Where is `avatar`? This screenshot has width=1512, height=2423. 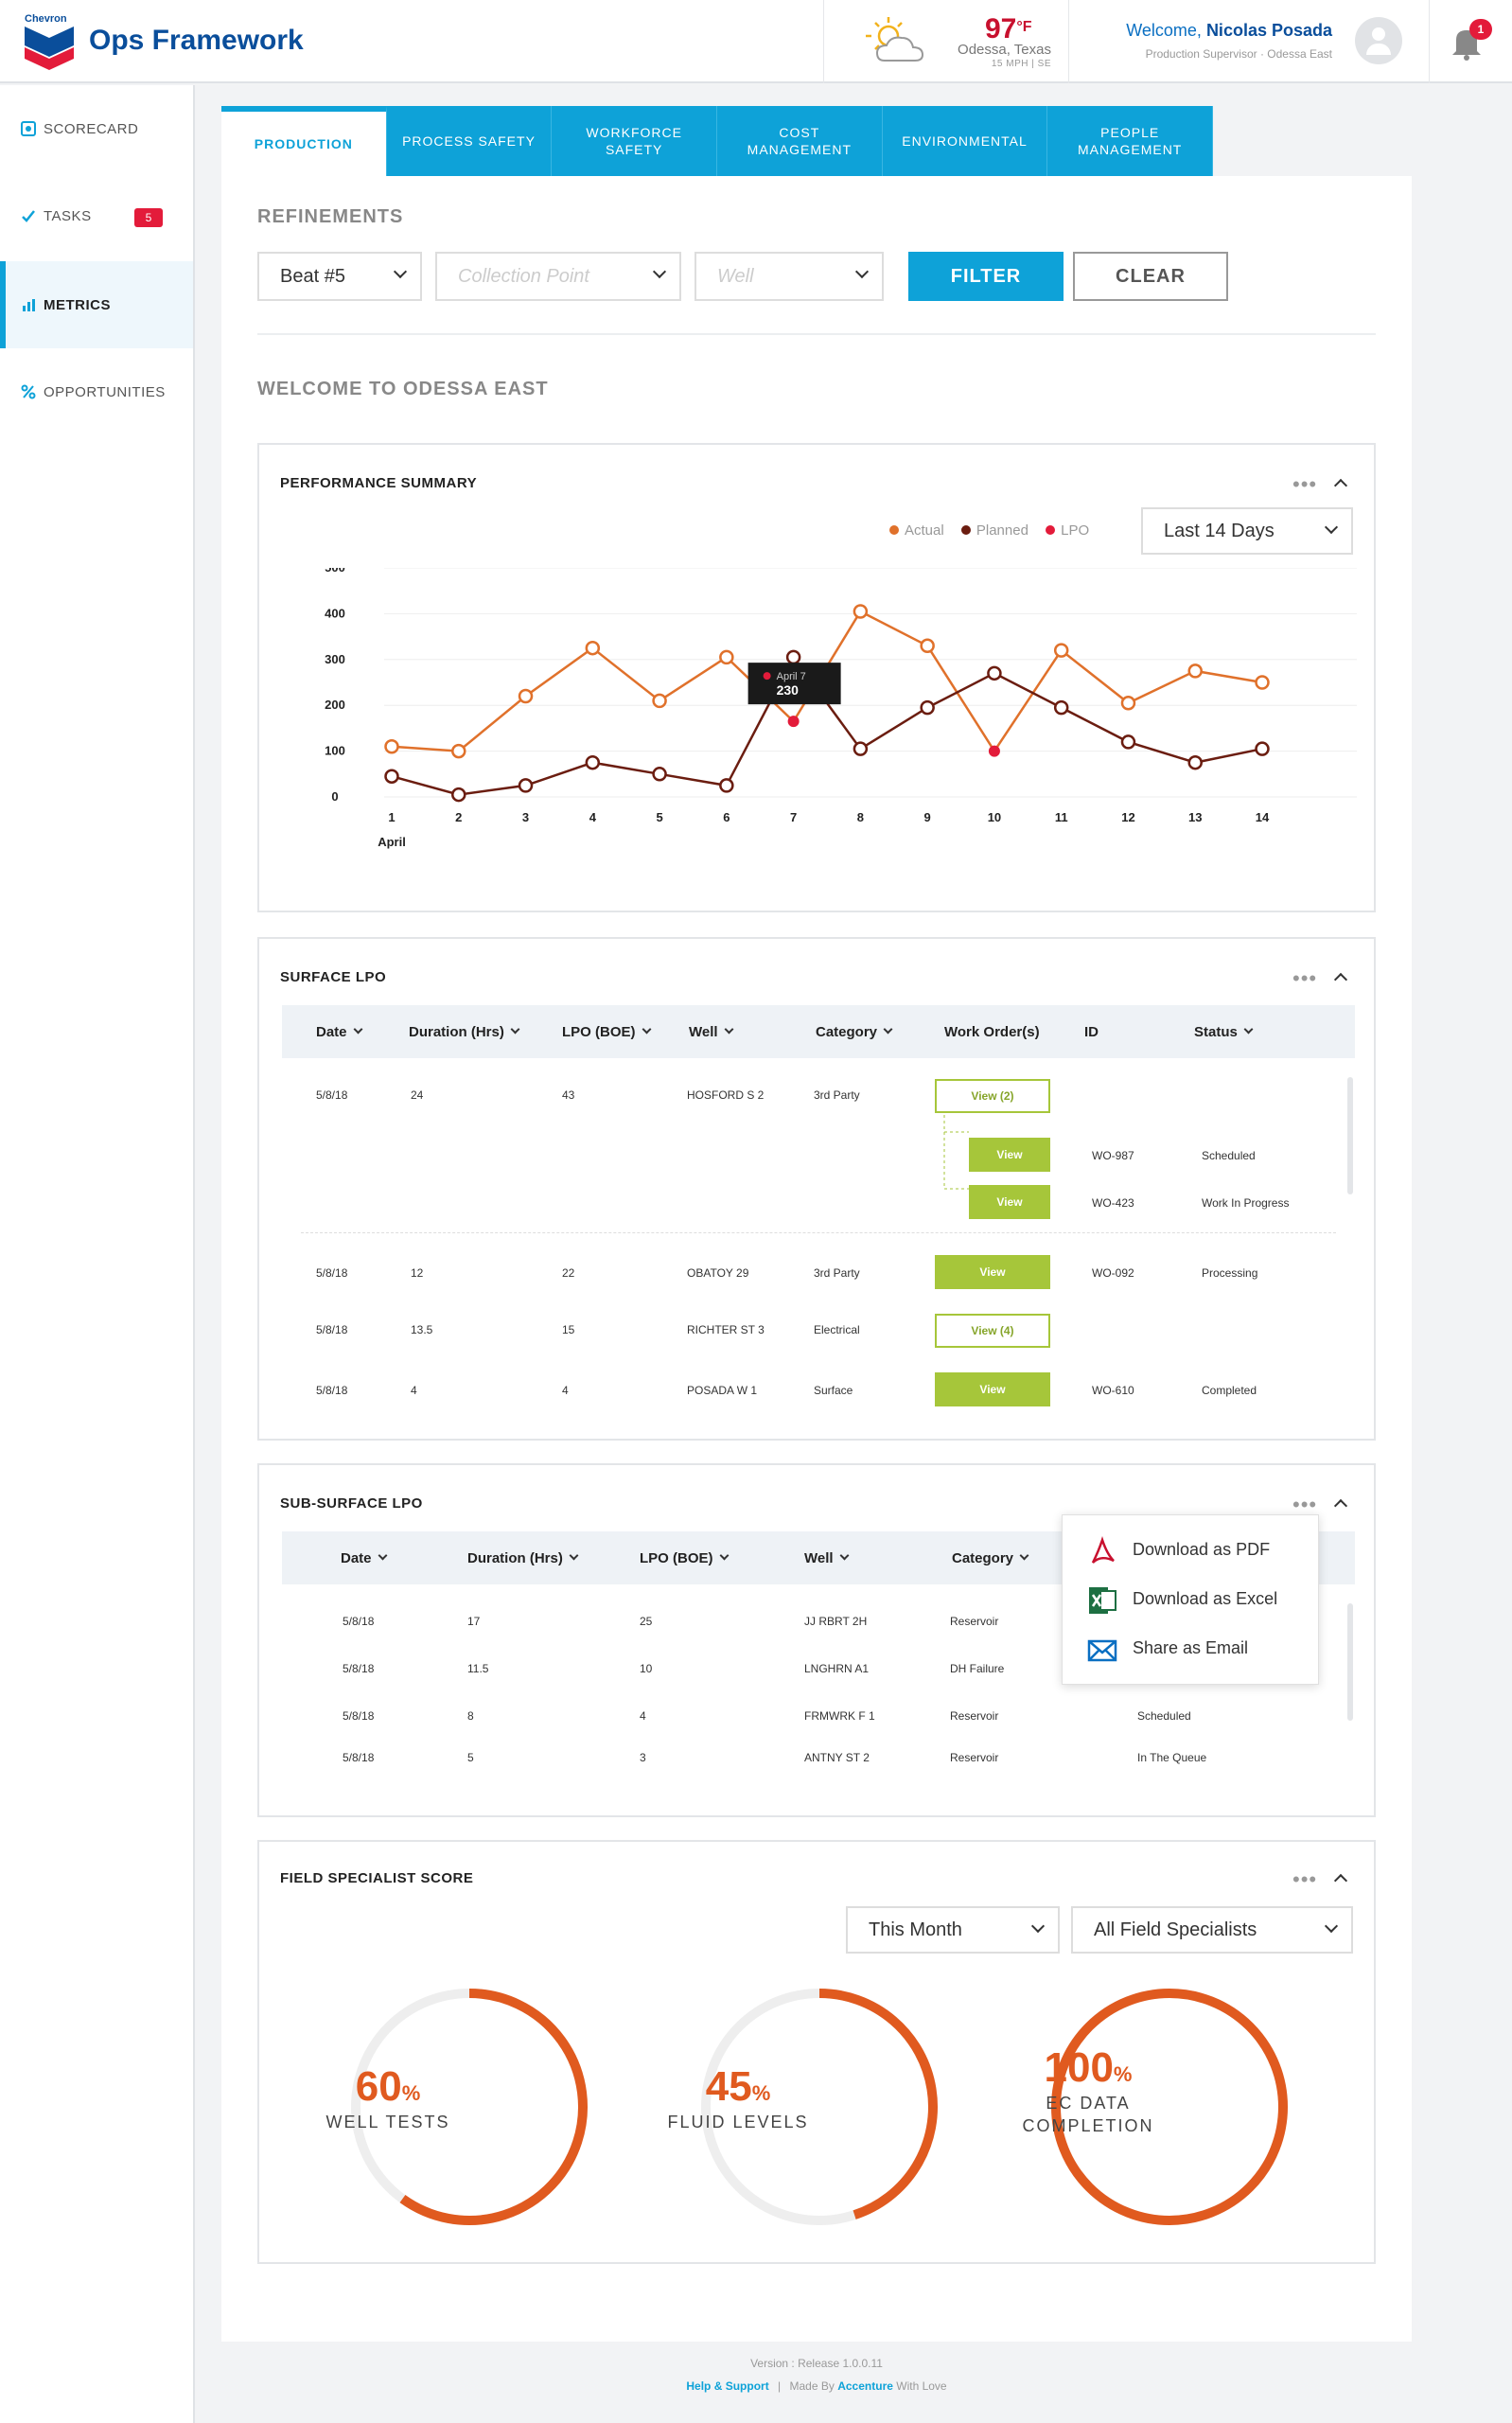 avatar is located at coordinates (1379, 40).